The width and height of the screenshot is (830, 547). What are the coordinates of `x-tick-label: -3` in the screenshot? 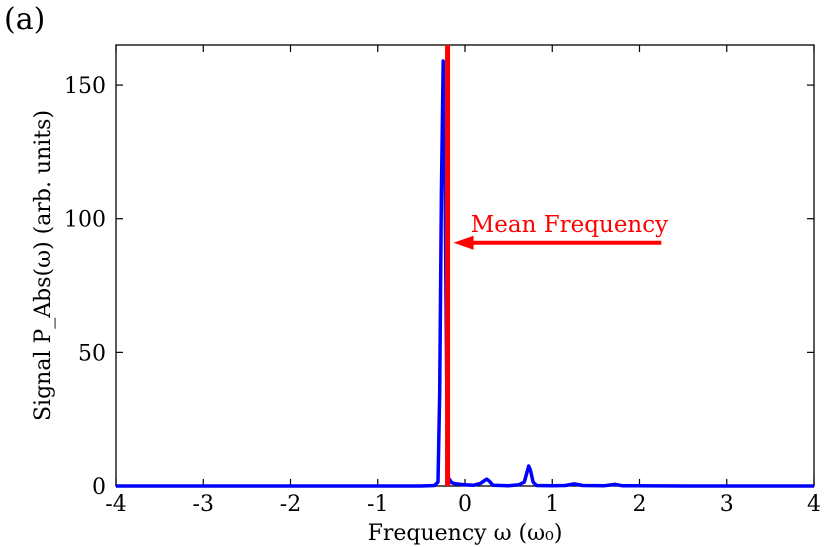 It's located at (203, 504).